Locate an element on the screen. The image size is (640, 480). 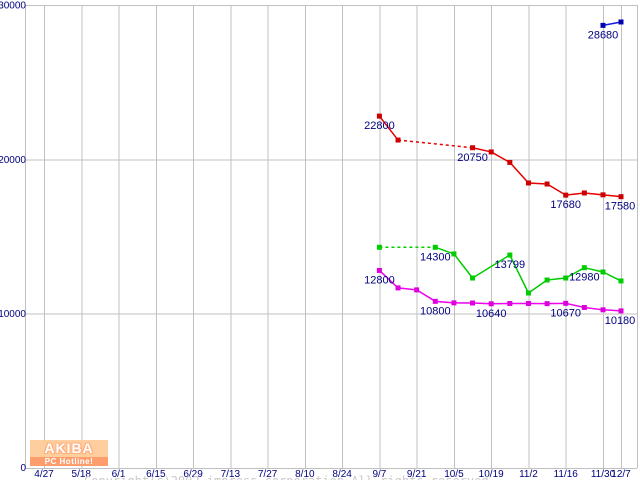
series-magenta-value-label: 12800 is located at coordinates (379, 280).